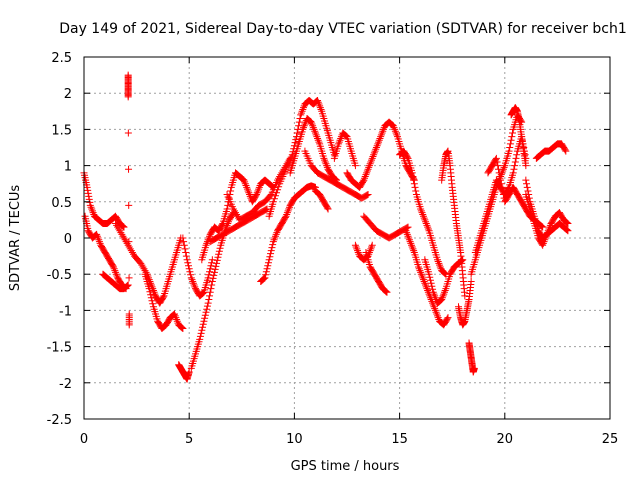  What do you see at coordinates (258, 189) in the screenshot?
I see `series-trace-k` at bounding box center [258, 189].